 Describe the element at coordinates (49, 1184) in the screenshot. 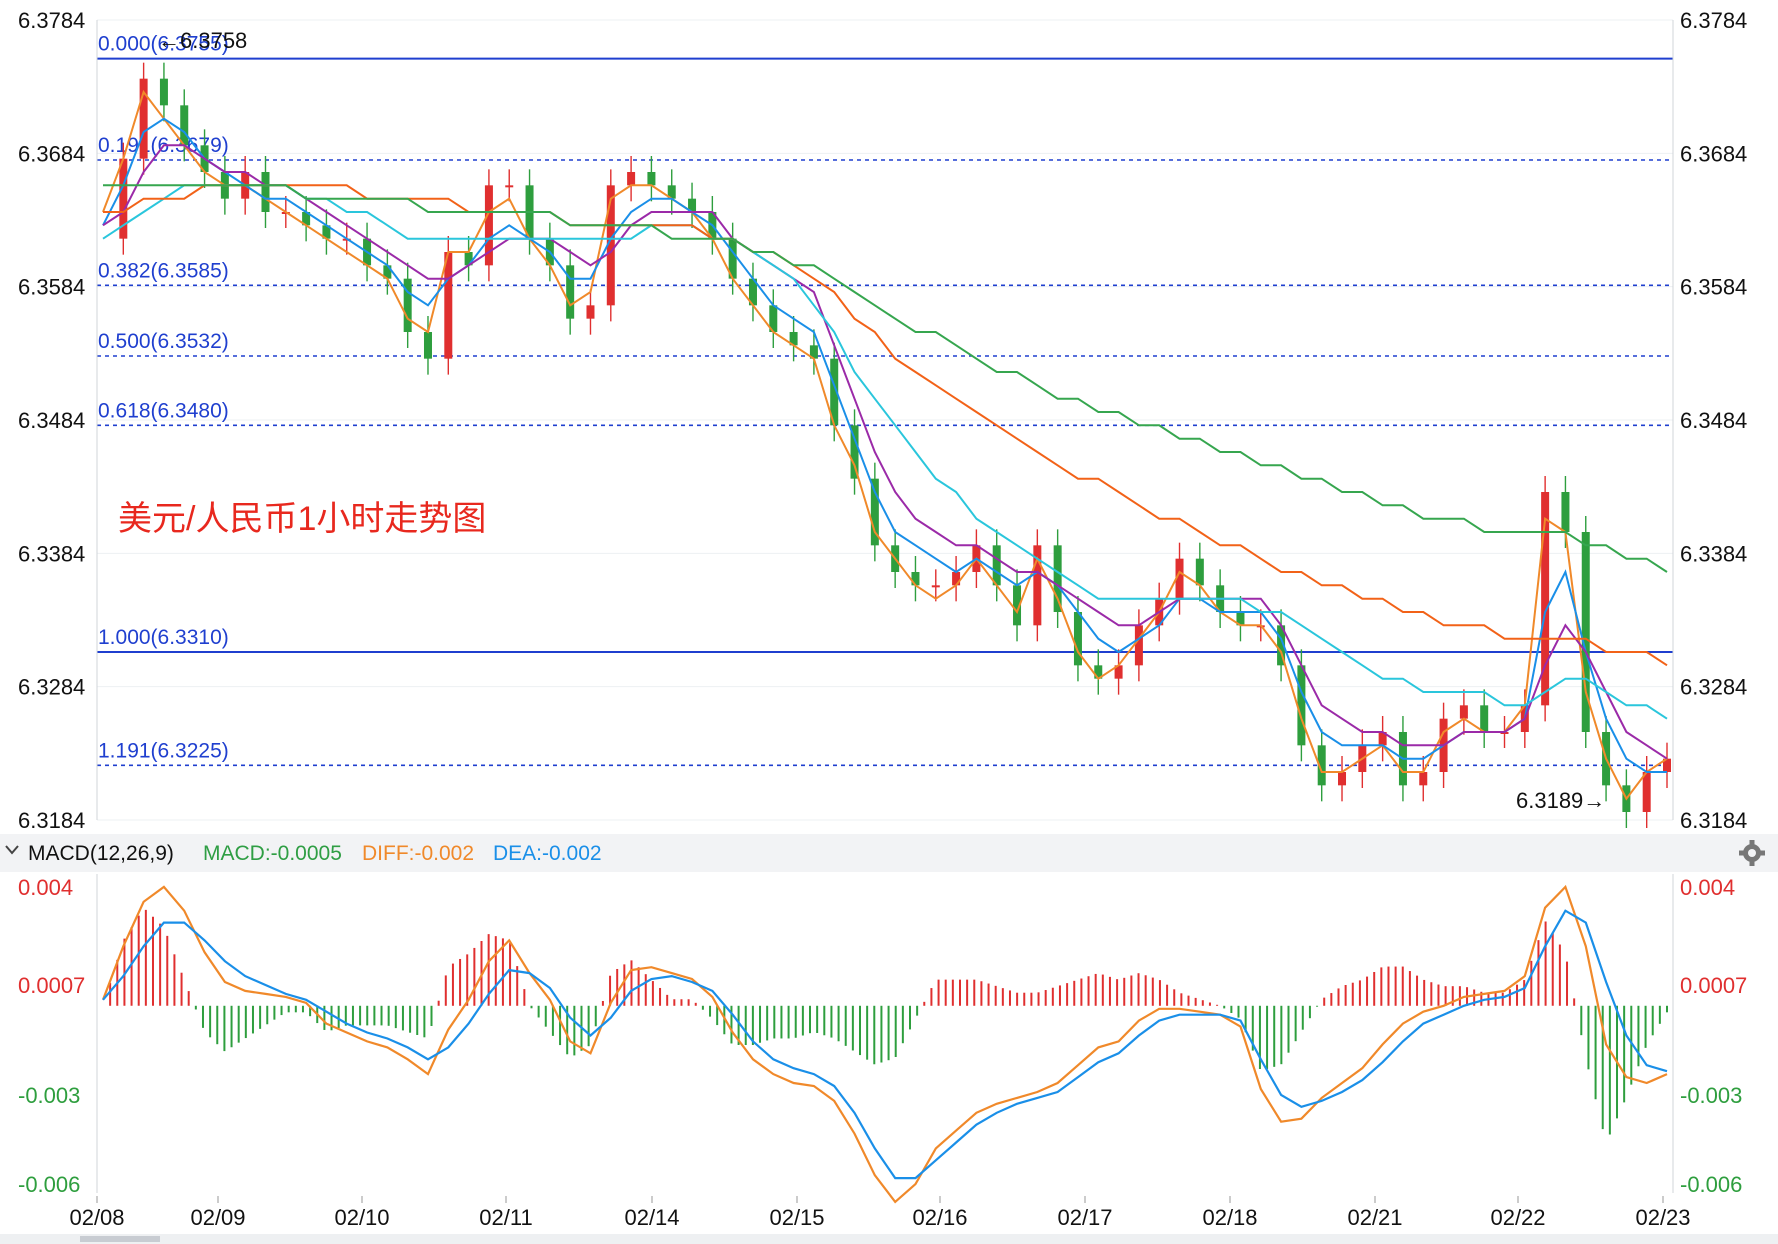

I see `macd-tick-left: -0.006` at that location.